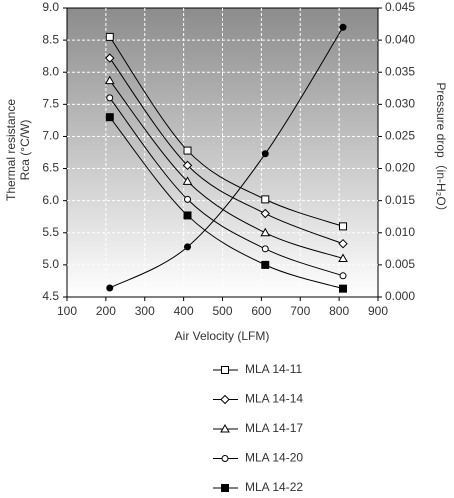 Image resolution: width=454 pixels, height=498 pixels. Describe the element at coordinates (400, 232) in the screenshot. I see `y2-tick-label: 0.010` at that location.